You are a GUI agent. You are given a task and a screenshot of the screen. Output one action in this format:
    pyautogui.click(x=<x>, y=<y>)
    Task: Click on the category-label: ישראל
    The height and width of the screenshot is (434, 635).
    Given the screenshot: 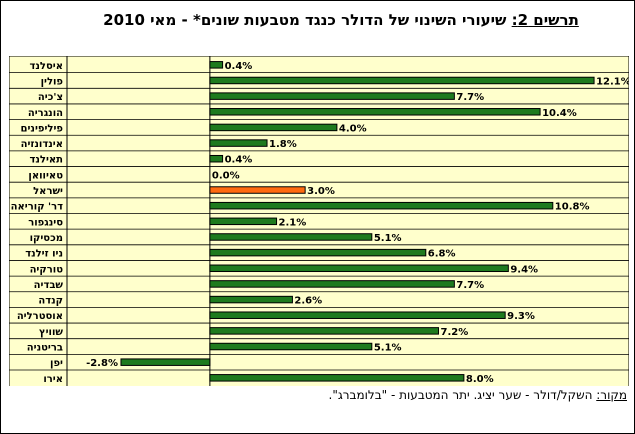 What is the action you would take?
    pyautogui.click(x=48, y=191)
    